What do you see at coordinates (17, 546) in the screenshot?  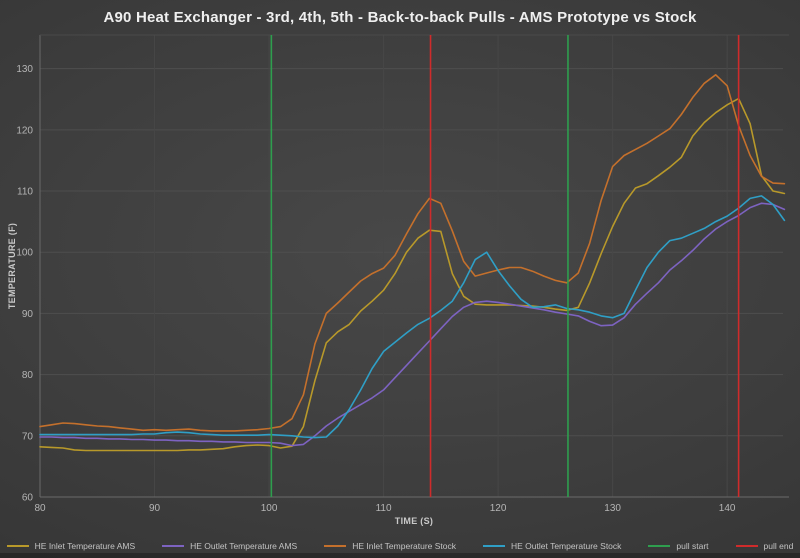 I see `legend-swatch-he-inlet-temperature-ams` at bounding box center [17, 546].